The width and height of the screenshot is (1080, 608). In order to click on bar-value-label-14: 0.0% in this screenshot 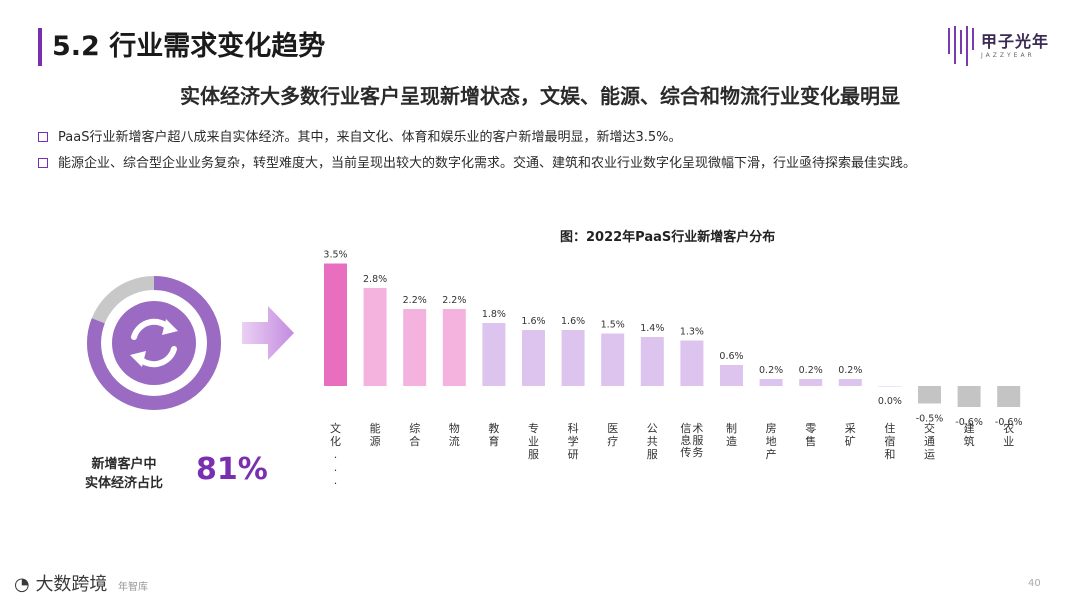, I will do `click(890, 401)`.